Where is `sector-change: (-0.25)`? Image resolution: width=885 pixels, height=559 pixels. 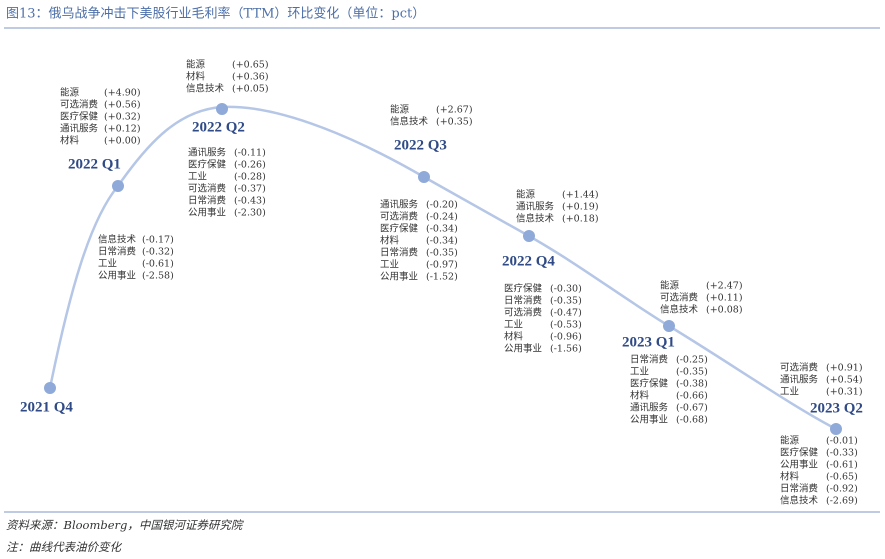 sector-change: (-0.25) is located at coordinates (692, 360).